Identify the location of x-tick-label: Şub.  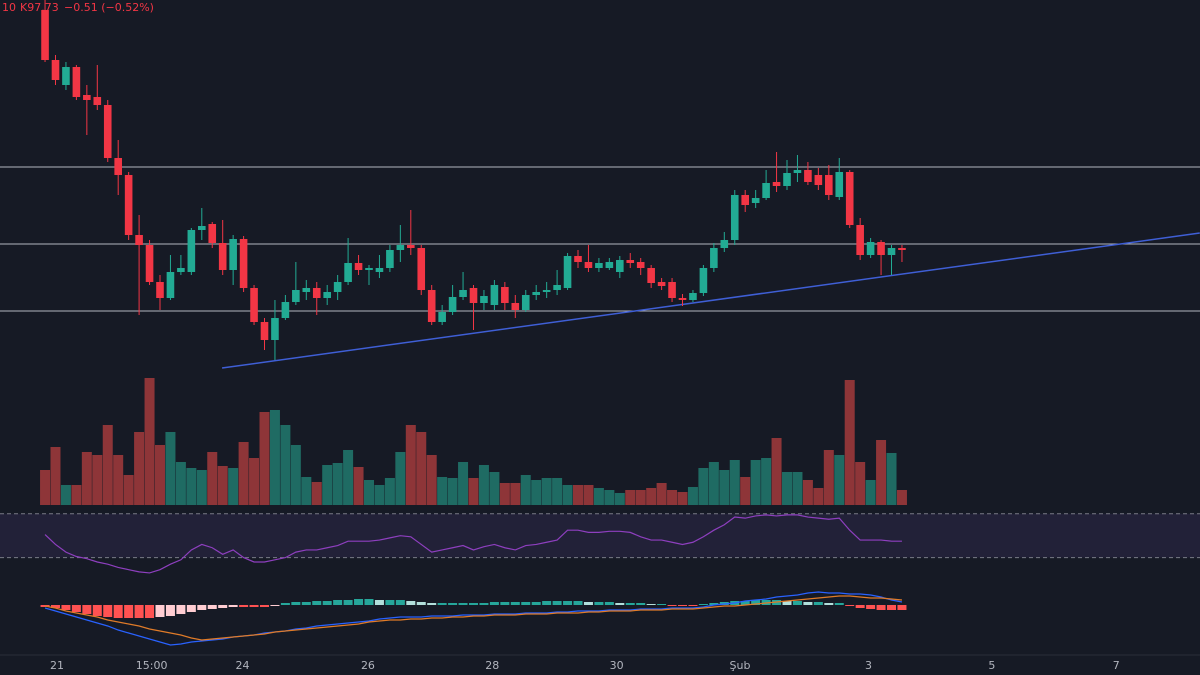
(740, 665).